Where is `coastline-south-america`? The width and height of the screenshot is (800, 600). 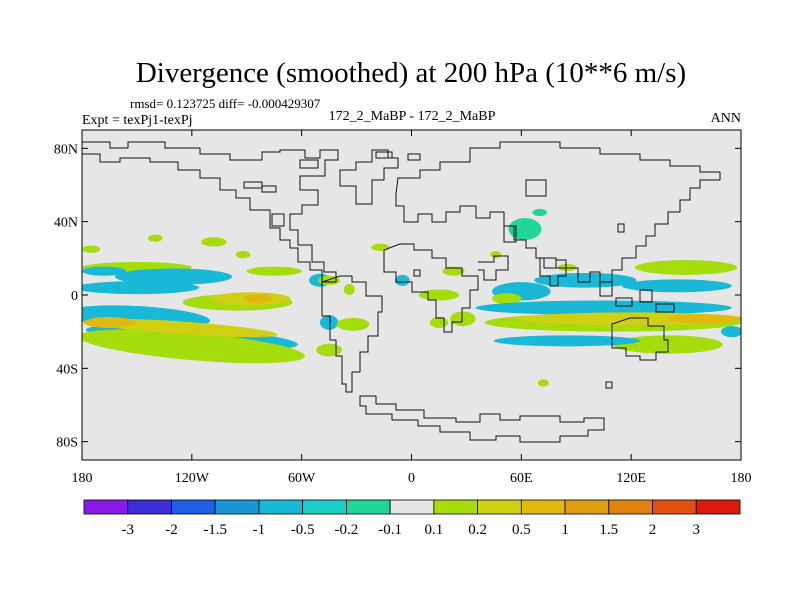 coastline-south-america is located at coordinates (352, 334).